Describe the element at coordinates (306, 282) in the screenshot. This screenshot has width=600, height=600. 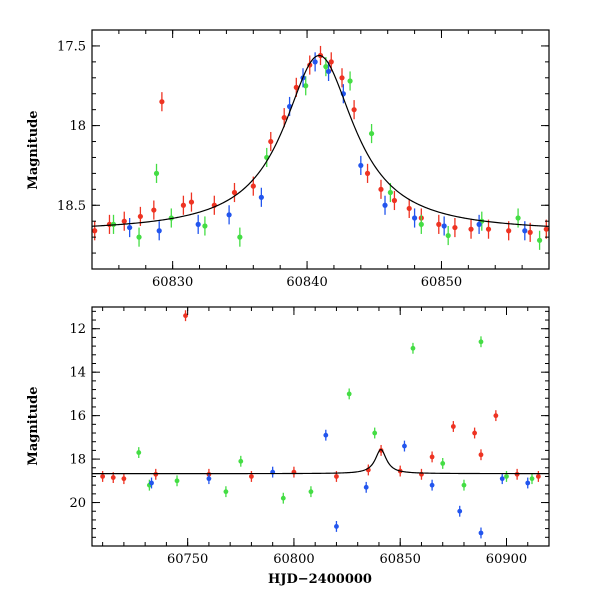
I see `top-x-tick-label: 60840` at that location.